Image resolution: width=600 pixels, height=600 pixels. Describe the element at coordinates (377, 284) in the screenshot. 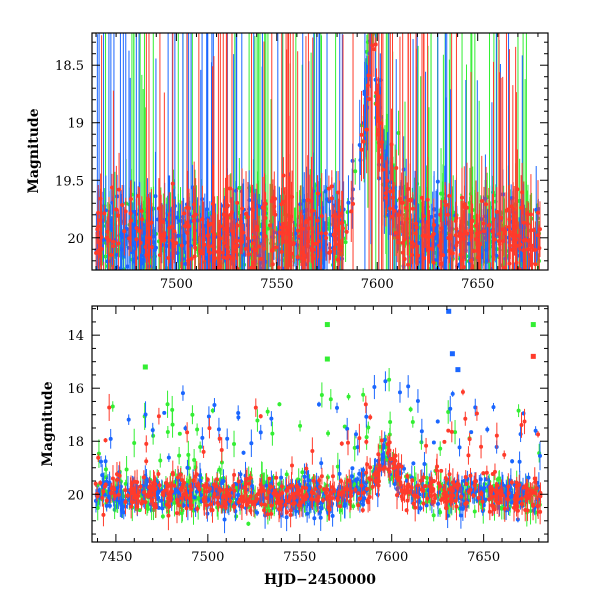

I see `x-tick-label: 7600` at that location.